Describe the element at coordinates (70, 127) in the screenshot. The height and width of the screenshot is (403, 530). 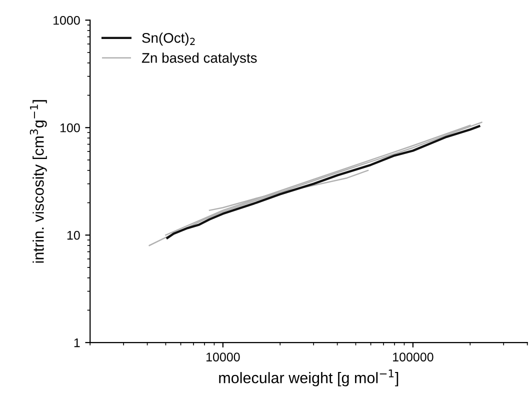
I see `y-tick-label: 100` at that location.